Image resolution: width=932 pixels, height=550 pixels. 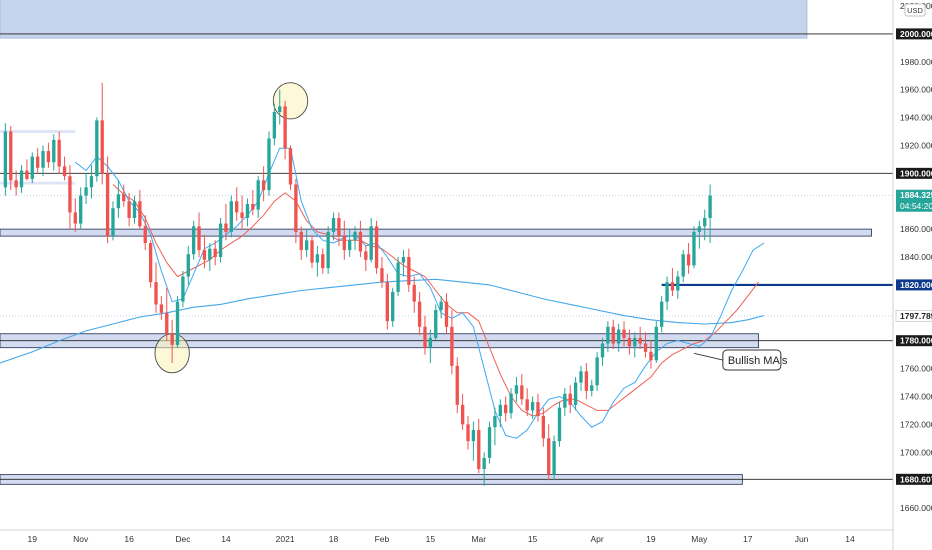 I want to click on time-tick-label: Jun, so click(x=802, y=539).